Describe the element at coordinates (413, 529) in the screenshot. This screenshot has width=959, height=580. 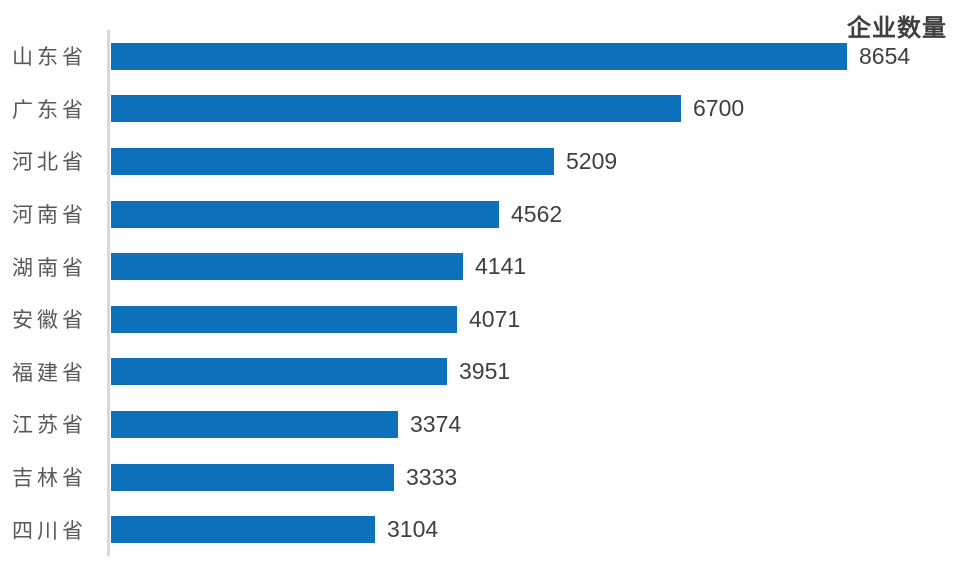
I see `value-label: 3104` at that location.